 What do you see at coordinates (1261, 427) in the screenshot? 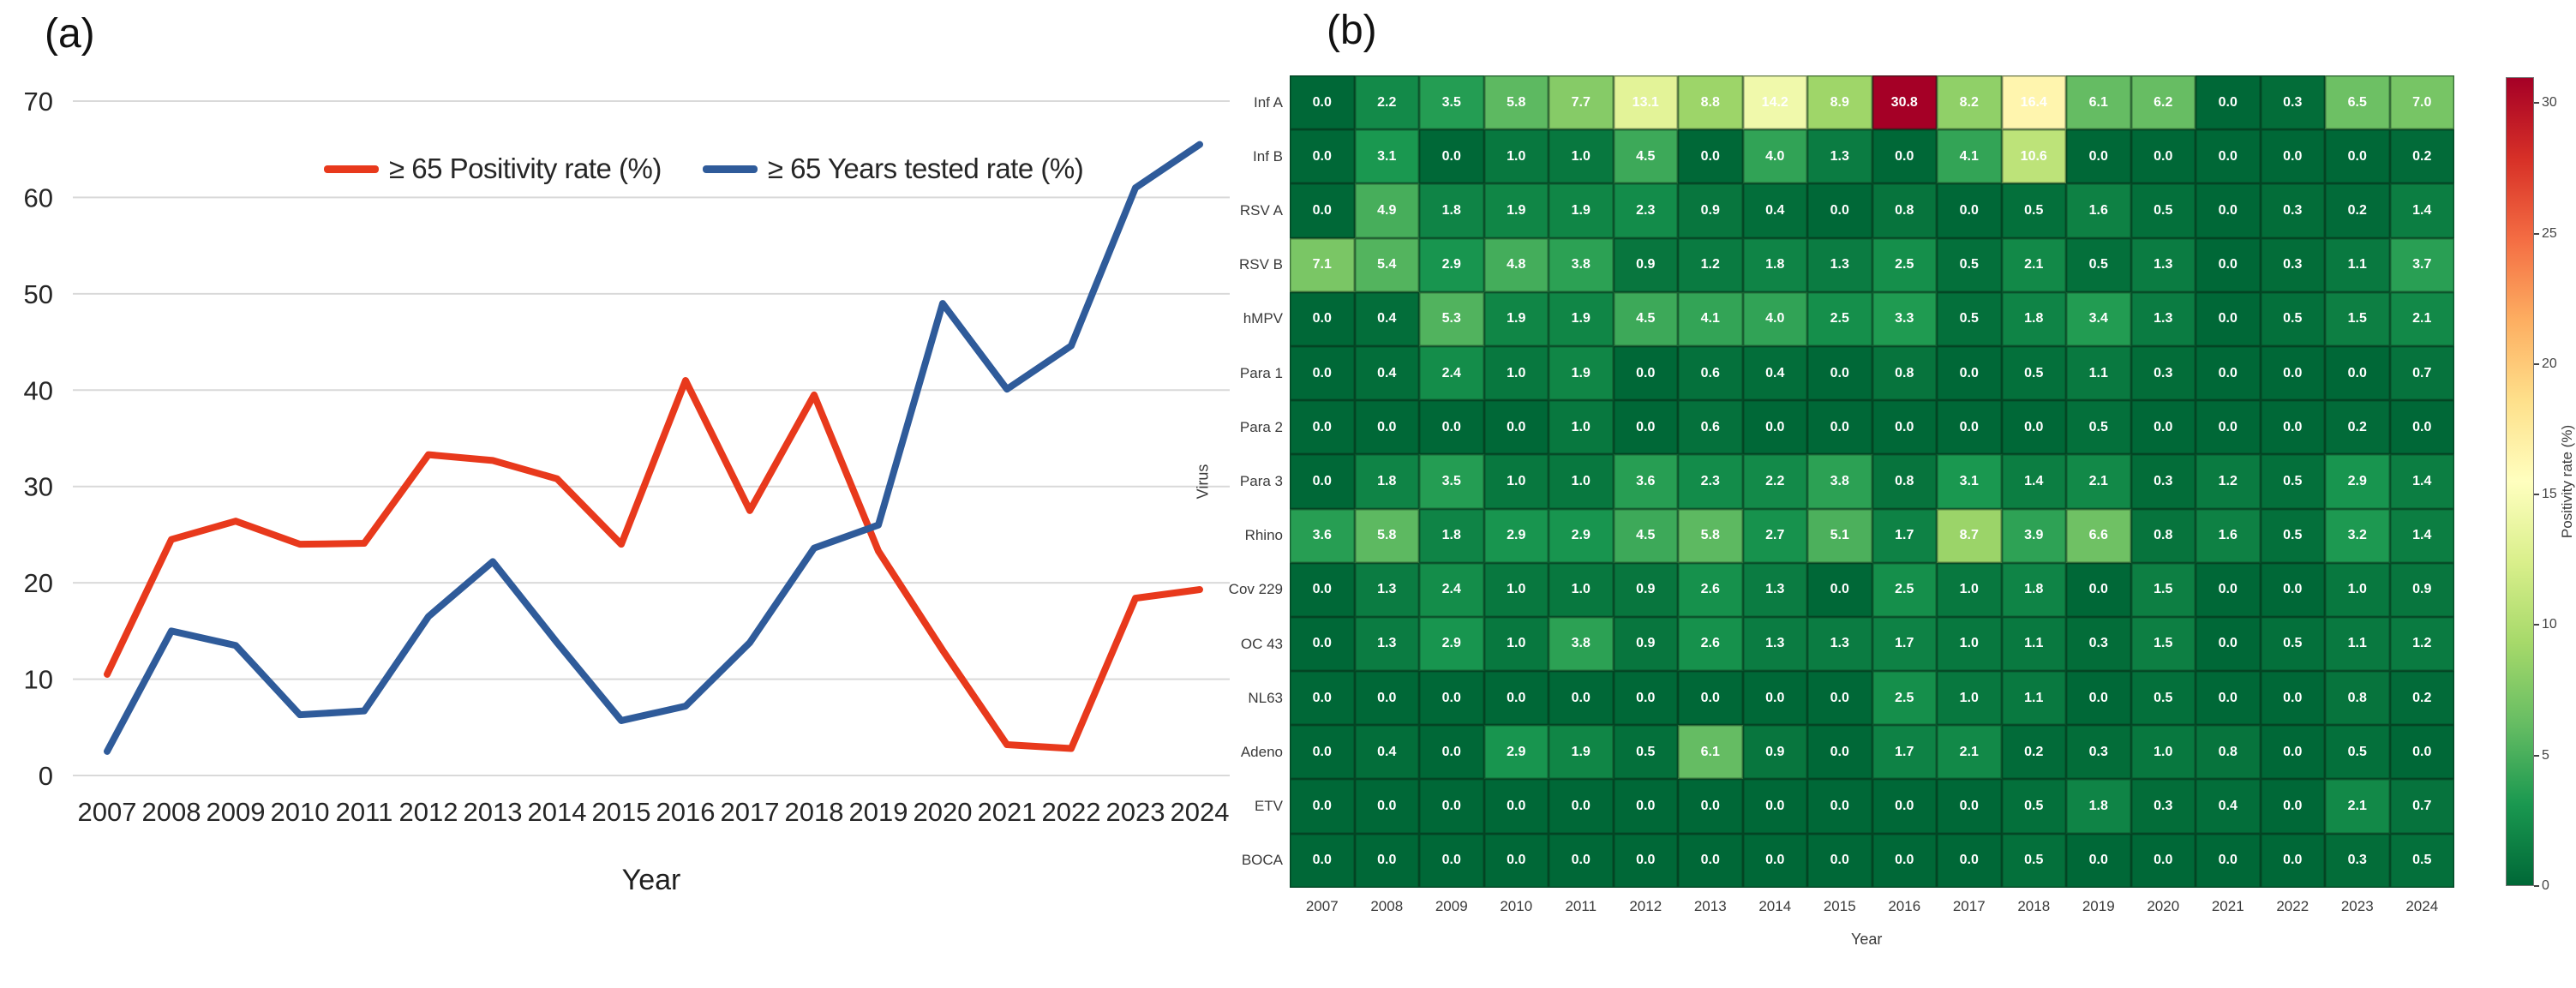
I see `heatmap-row-label: Para 2` at bounding box center [1261, 427].